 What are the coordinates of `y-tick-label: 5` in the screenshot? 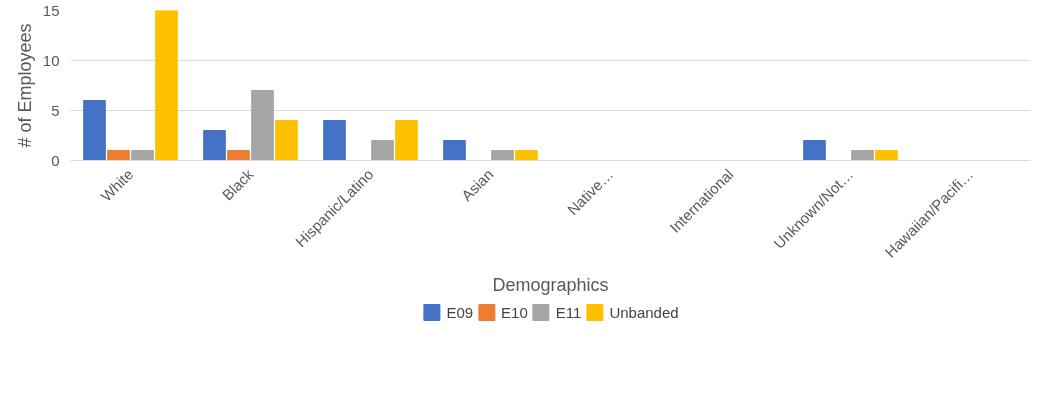 It's located at (55, 110).